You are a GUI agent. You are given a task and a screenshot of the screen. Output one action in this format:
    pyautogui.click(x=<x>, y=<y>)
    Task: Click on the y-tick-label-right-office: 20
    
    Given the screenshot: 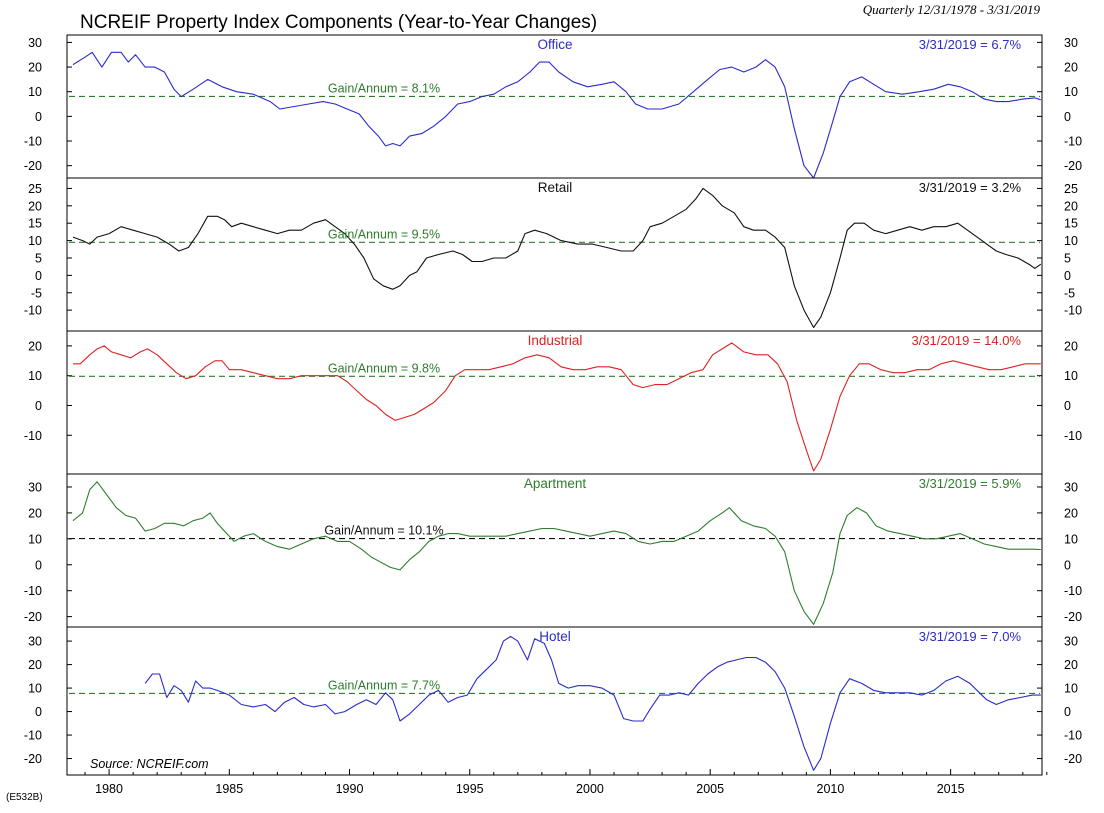 What is the action you would take?
    pyautogui.click(x=1071, y=68)
    